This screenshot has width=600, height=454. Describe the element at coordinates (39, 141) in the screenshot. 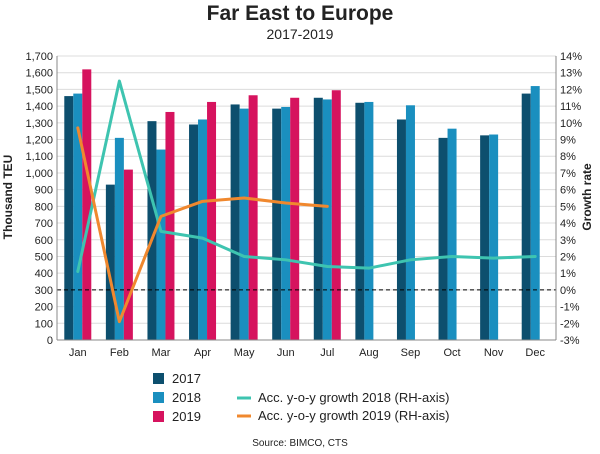

I see `y-tick-label: 1,200` at that location.